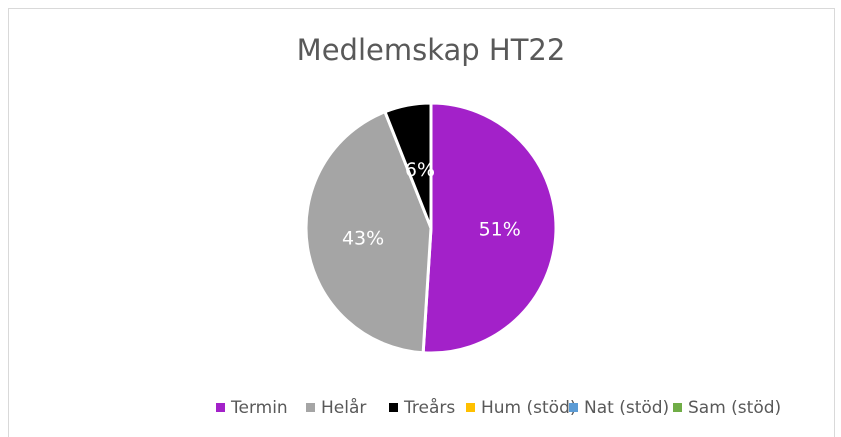  What do you see at coordinates (343, 407) in the screenshot?
I see `legend-label: Helår` at bounding box center [343, 407].